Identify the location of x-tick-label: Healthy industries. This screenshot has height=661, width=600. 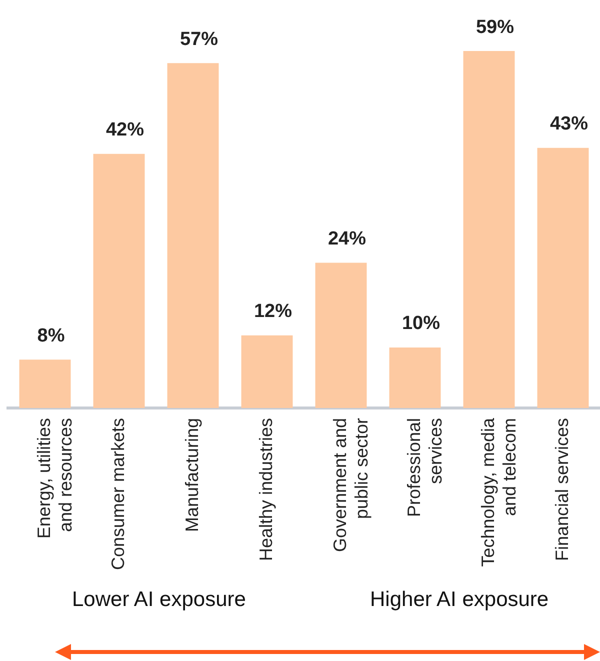
(266, 490).